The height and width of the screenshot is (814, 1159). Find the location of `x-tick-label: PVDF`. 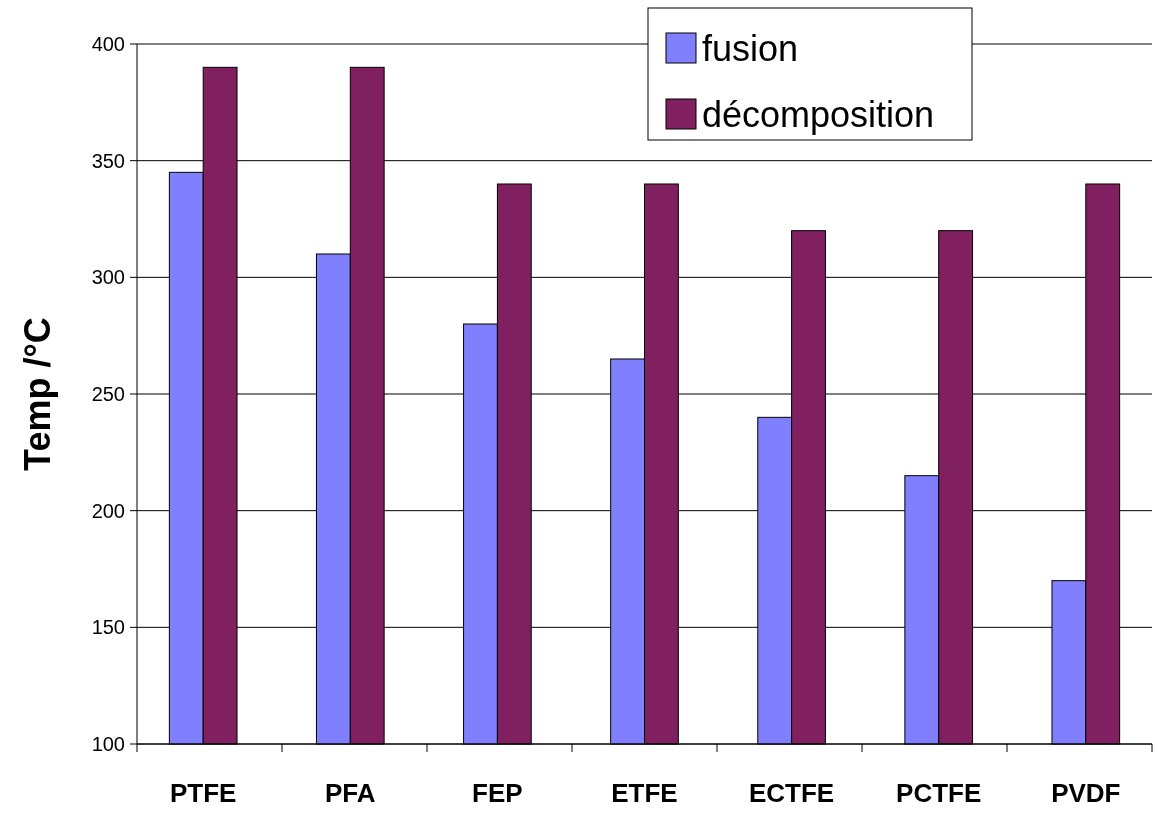

x-tick-label: PVDF is located at coordinates (1086, 793).